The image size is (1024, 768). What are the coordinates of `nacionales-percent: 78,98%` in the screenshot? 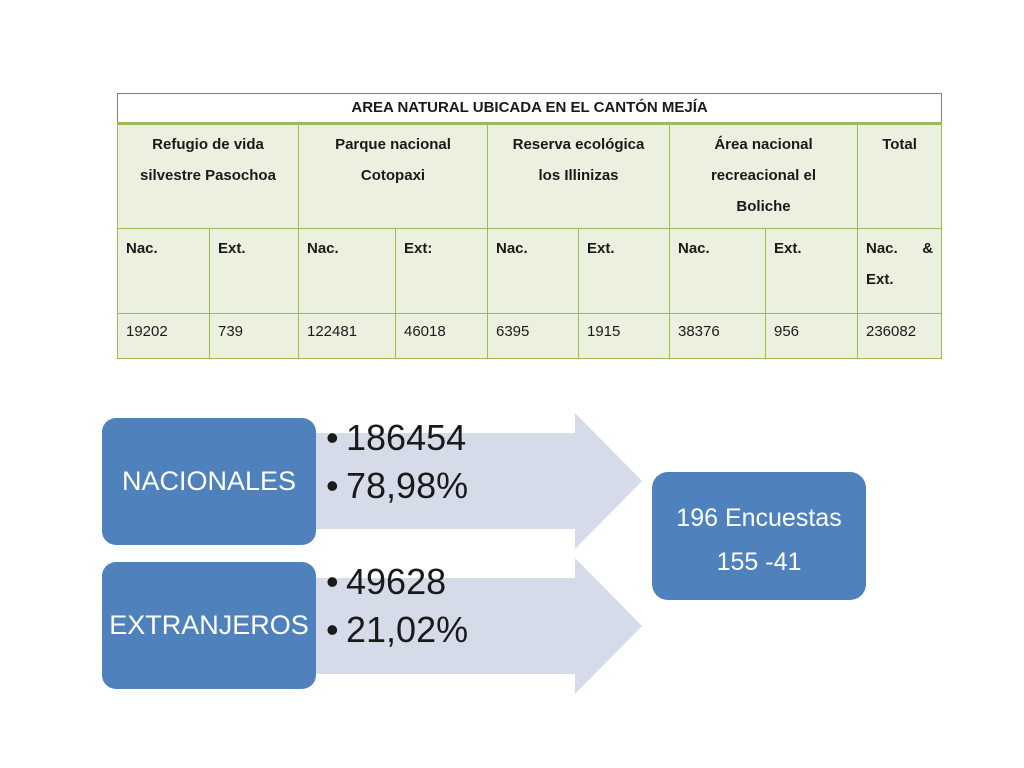 It's located at (397, 486).